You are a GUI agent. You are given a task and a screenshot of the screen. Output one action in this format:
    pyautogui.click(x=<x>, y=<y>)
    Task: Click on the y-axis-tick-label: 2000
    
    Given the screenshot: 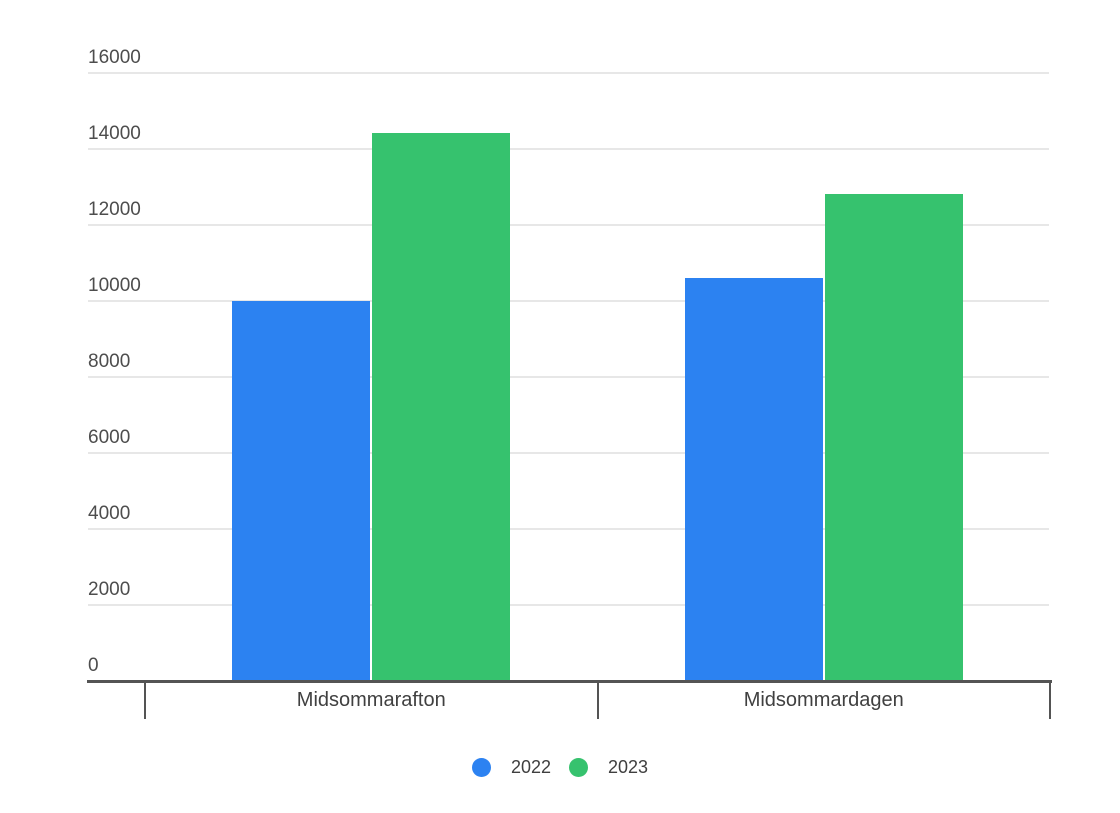 What is the action you would take?
    pyautogui.click(x=109, y=589)
    